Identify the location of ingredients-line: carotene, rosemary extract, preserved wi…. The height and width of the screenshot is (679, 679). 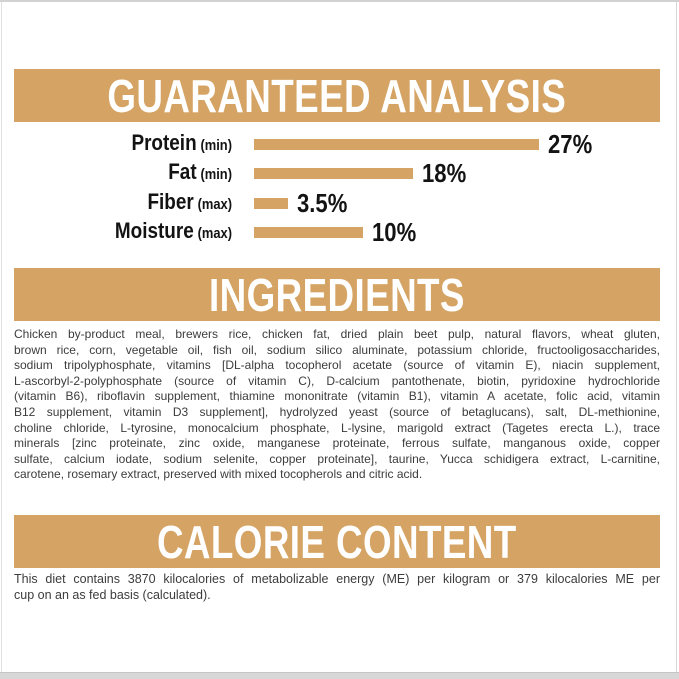
(218, 474).